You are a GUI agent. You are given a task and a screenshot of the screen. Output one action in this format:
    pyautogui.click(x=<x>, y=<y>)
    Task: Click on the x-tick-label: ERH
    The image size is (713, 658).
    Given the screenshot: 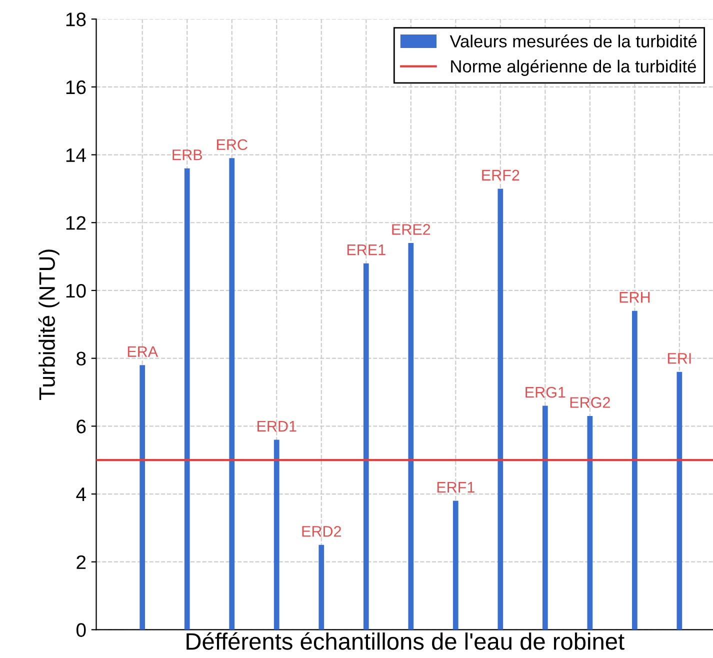 What is the action you would take?
    pyautogui.click(x=635, y=297)
    